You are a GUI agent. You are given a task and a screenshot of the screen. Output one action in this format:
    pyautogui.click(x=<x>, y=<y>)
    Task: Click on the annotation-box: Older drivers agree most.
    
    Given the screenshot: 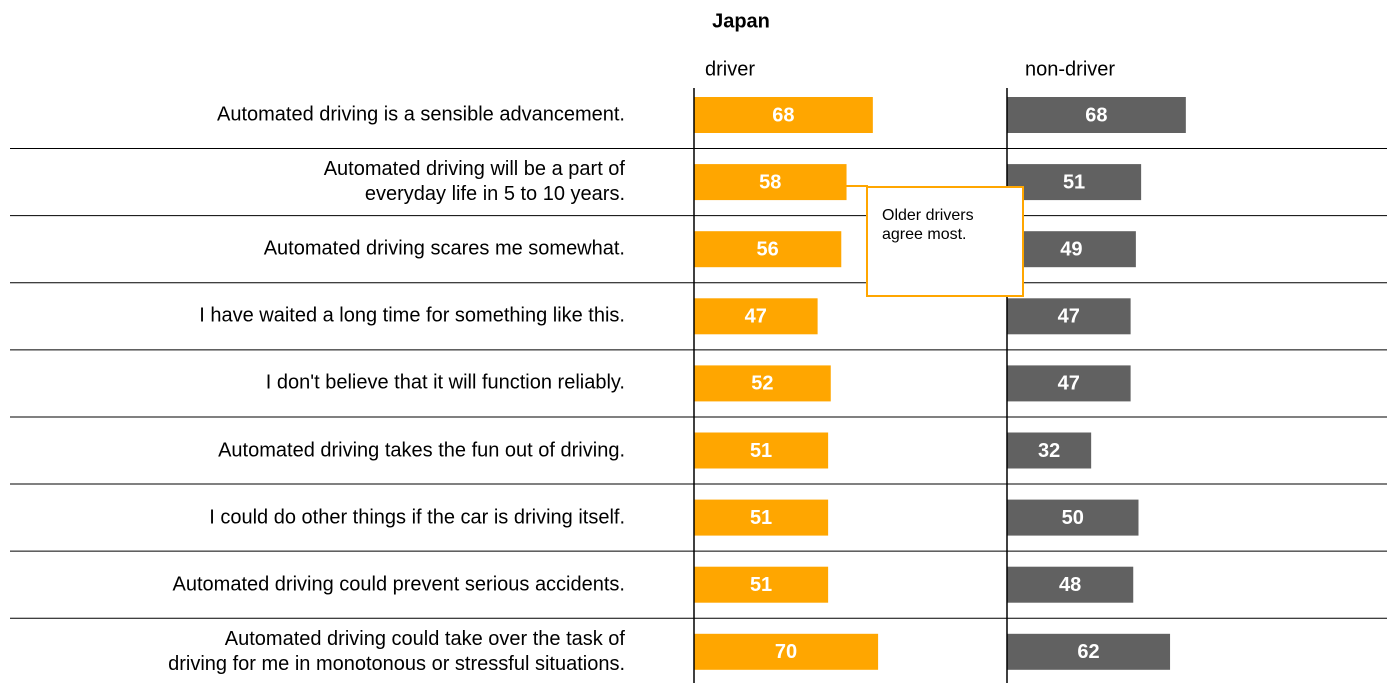 What is the action you would take?
    pyautogui.click(x=945, y=241)
    